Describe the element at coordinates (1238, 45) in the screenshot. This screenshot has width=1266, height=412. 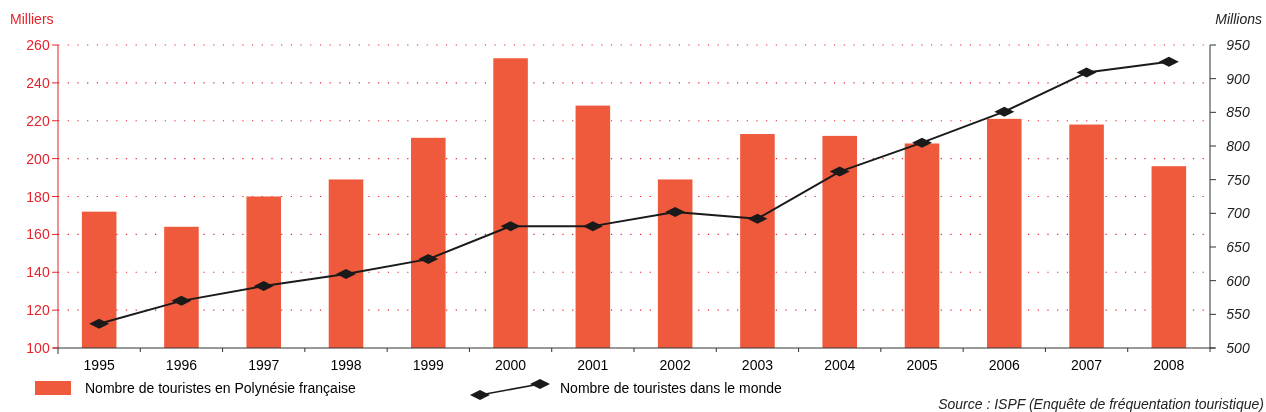
I see `y2-tick-label: 950` at that location.